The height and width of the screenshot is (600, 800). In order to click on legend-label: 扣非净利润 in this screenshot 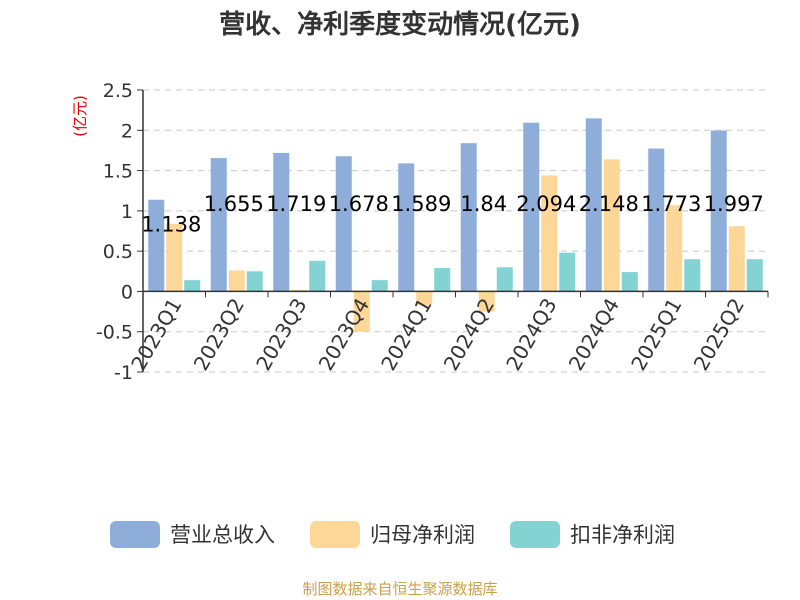, I will do `click(622, 535)`.